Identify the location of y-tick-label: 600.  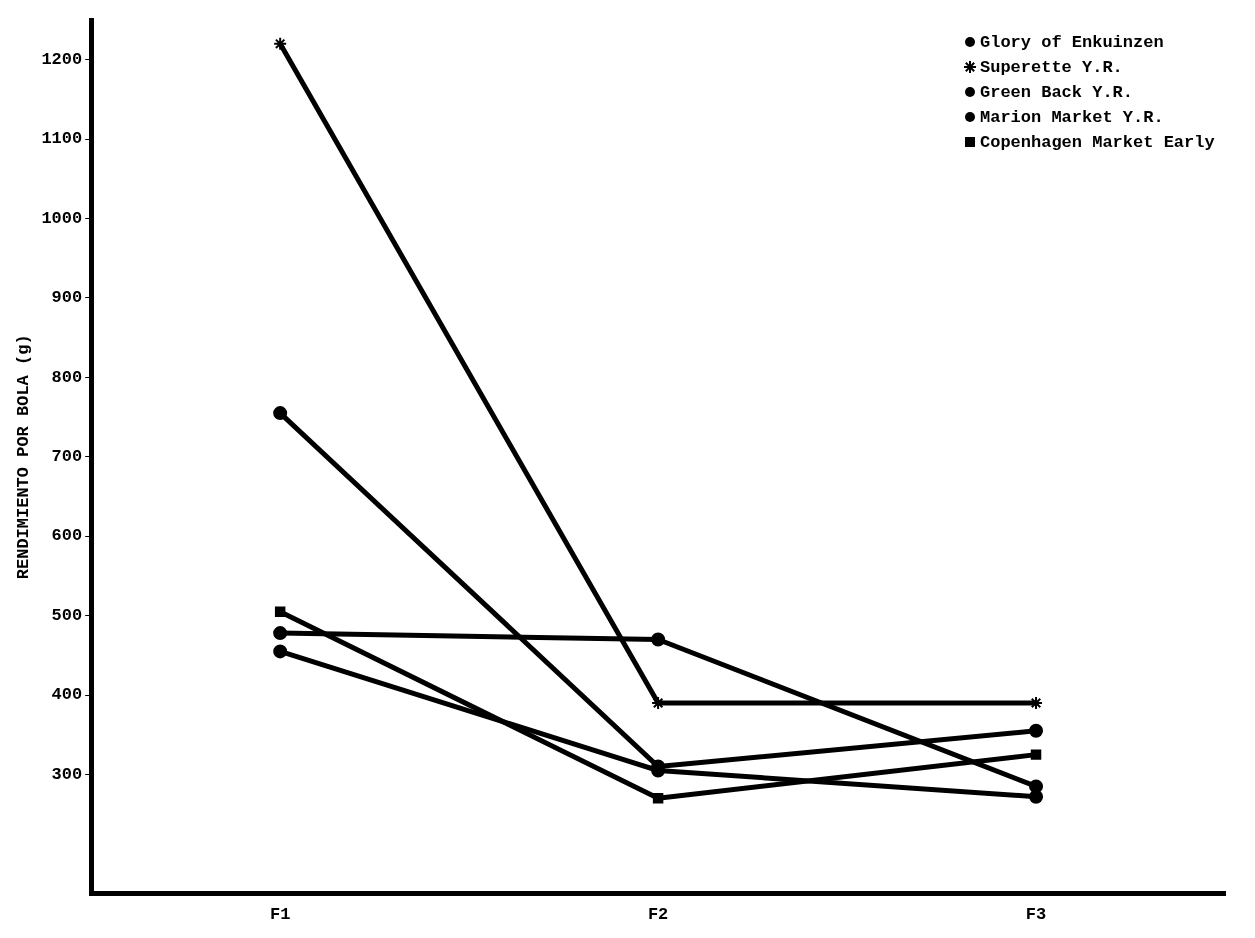
(67, 536).